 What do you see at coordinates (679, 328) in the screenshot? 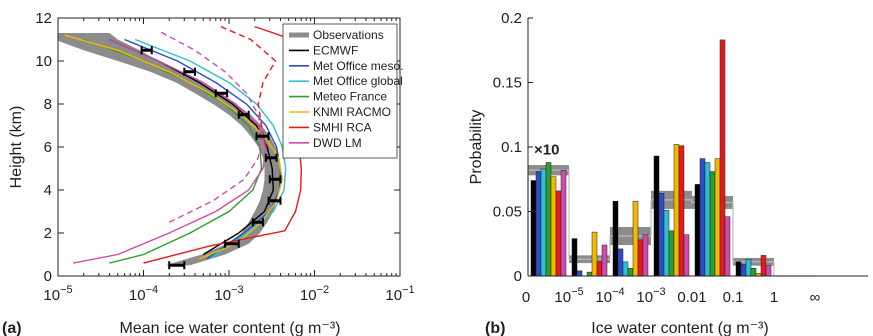
I see `panel-b-x-axis-label: Ice water content (g m⁻³)` at bounding box center [679, 328].